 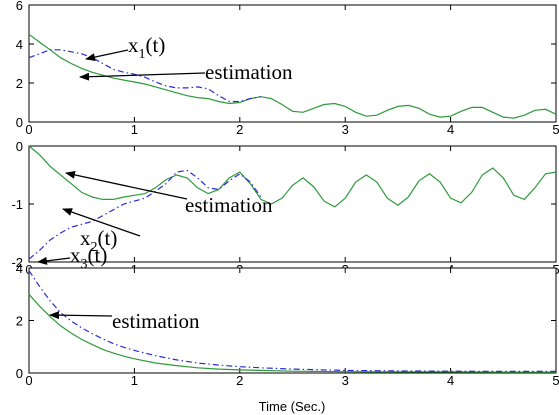 I want to click on y-tick-label: -2, so click(x=17, y=262).